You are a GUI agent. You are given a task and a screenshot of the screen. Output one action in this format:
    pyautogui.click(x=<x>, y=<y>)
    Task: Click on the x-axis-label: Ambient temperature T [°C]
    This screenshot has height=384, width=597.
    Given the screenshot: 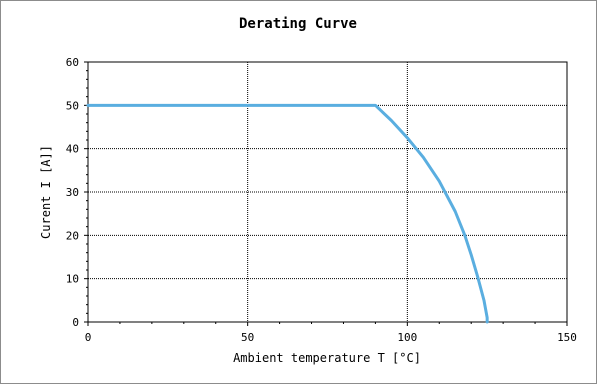 What is the action you would take?
    pyautogui.click(x=327, y=358)
    